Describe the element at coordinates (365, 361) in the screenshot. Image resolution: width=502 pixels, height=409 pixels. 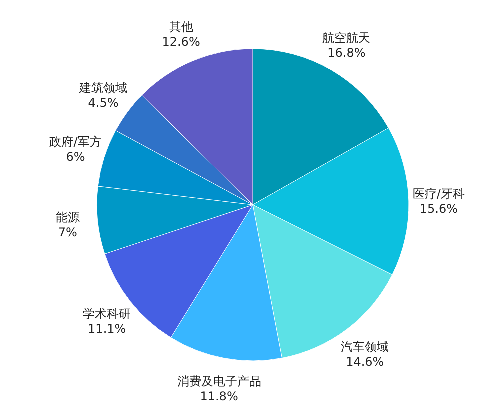
I see `data-label: 14.6%` at that location.